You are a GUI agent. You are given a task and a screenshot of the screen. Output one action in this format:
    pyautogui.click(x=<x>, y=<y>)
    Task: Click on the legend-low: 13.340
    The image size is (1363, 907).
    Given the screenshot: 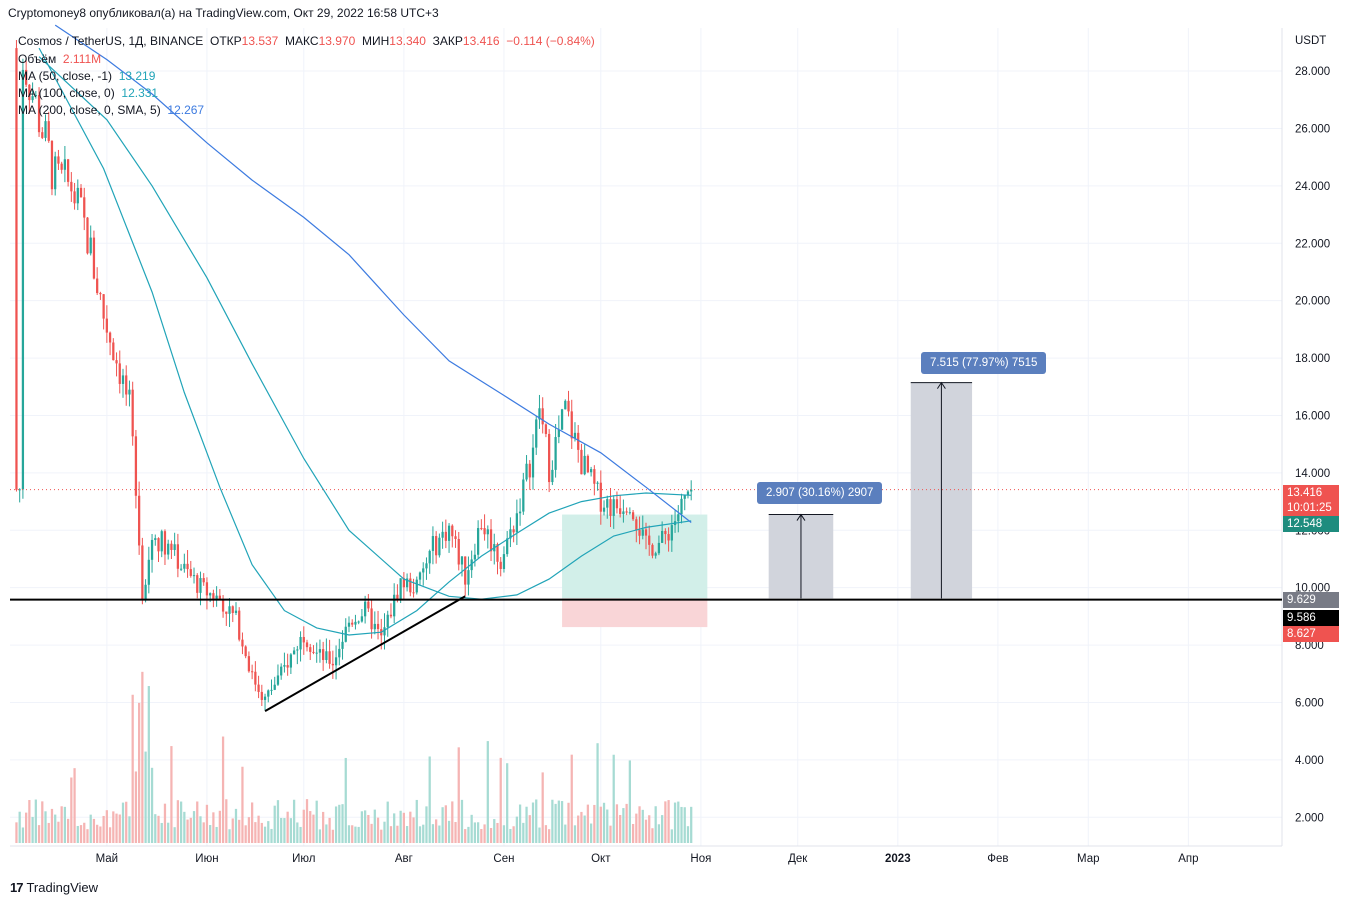 What is the action you would take?
    pyautogui.click(x=407, y=41)
    